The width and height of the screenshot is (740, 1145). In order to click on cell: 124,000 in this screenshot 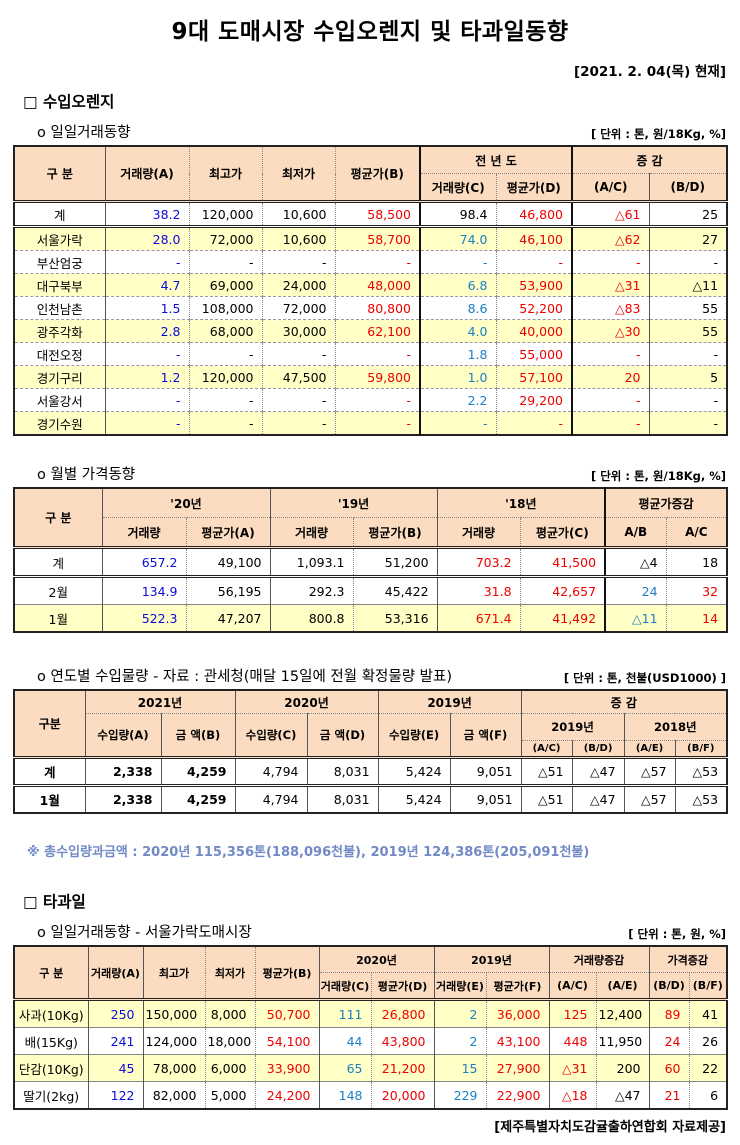, I will do `click(173, 1041)`.